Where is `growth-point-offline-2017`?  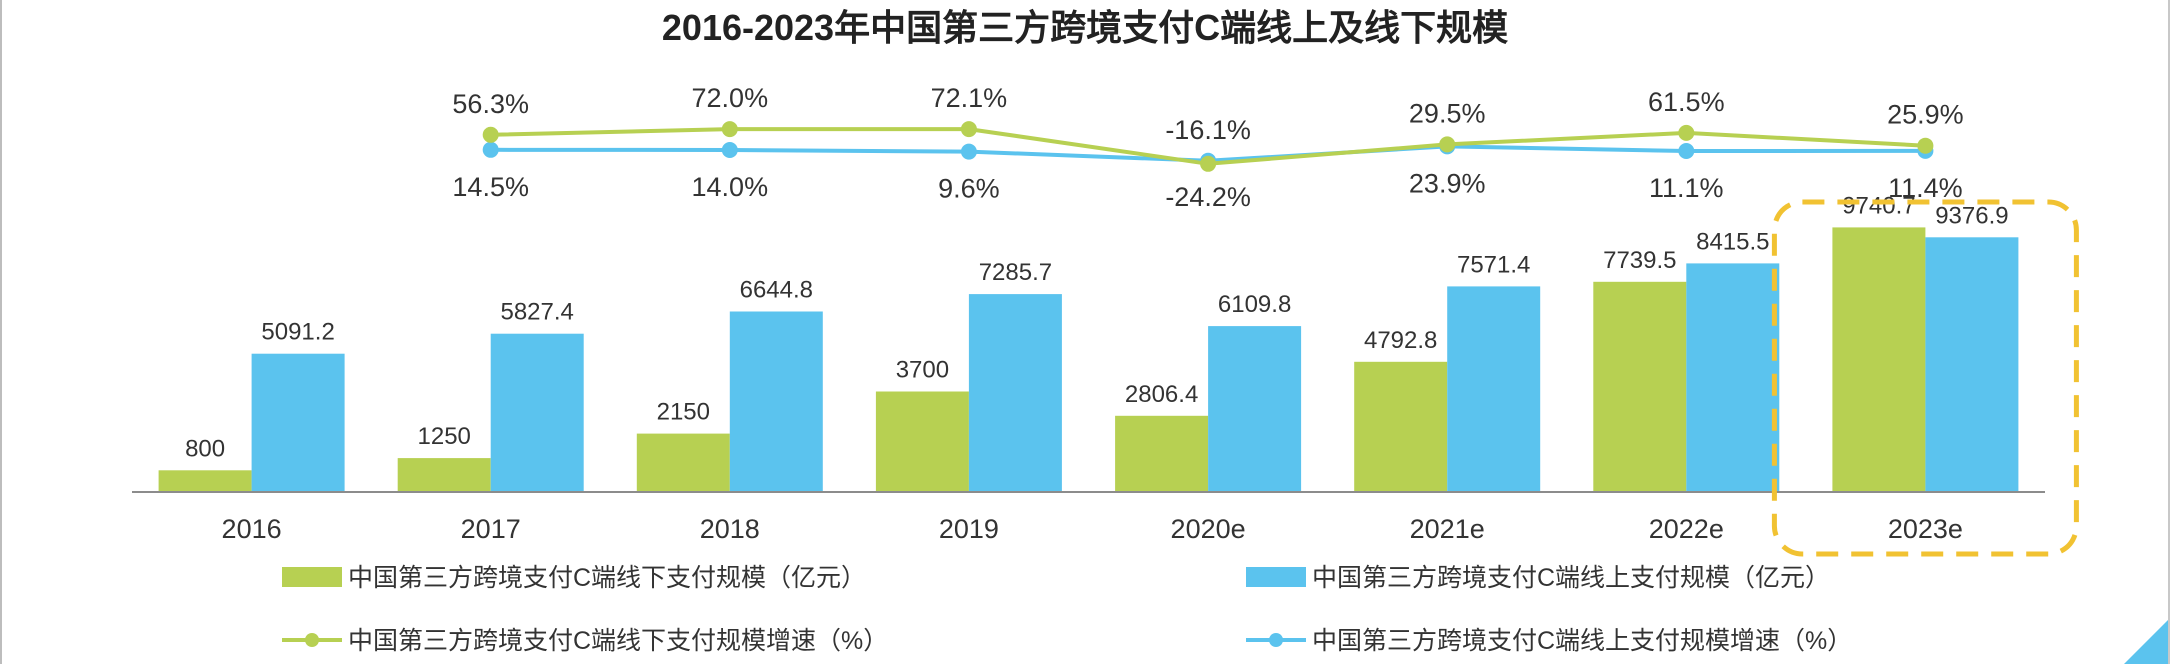
growth-point-offline-2017 is located at coordinates (490, 134).